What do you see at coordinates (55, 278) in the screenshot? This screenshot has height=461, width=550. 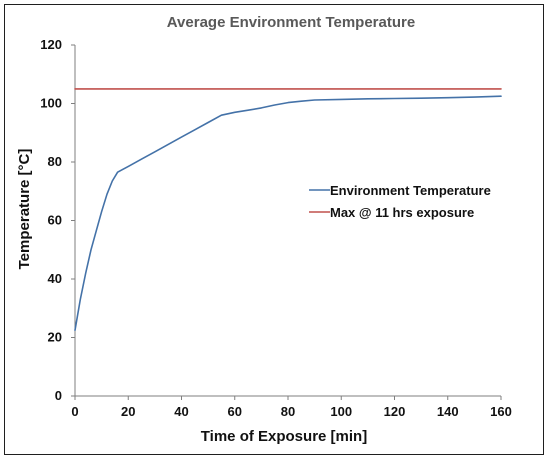 I see `y-tick-label: 40` at bounding box center [55, 278].